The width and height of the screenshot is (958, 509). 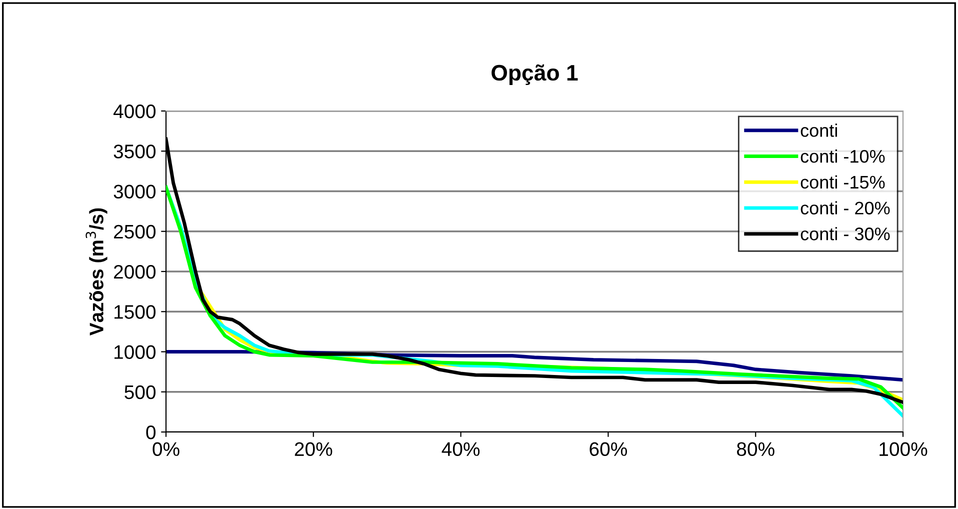 What do you see at coordinates (461, 449) in the screenshot?
I see `x-tick-label: 40%` at bounding box center [461, 449].